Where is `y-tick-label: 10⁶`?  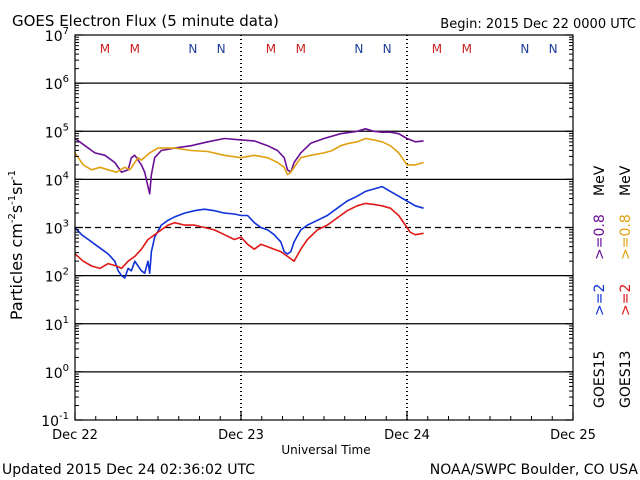 y-tick-label: 10⁶ is located at coordinates (57, 83).